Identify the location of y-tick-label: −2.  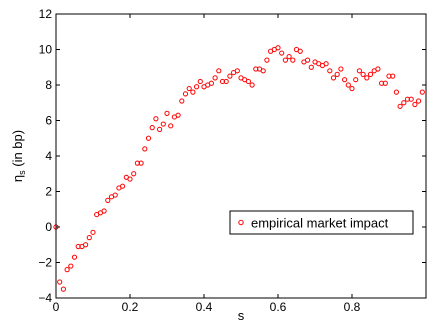
(45, 263).